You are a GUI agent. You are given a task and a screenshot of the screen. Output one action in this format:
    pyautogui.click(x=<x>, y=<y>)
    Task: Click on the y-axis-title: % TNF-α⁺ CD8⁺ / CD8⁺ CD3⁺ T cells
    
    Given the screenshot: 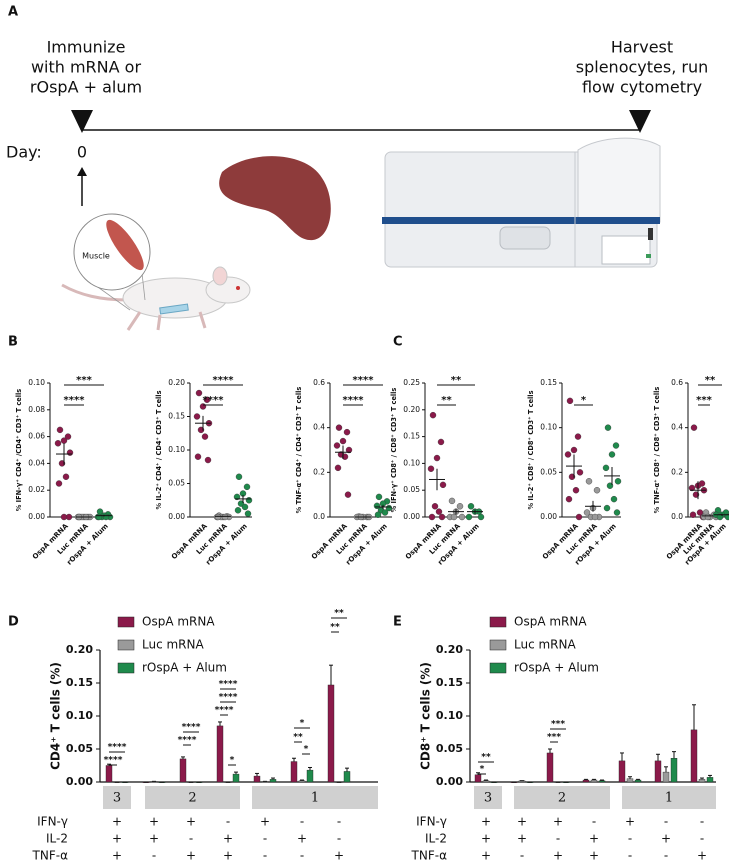 What is the action you would take?
    pyautogui.click(x=657, y=450)
    